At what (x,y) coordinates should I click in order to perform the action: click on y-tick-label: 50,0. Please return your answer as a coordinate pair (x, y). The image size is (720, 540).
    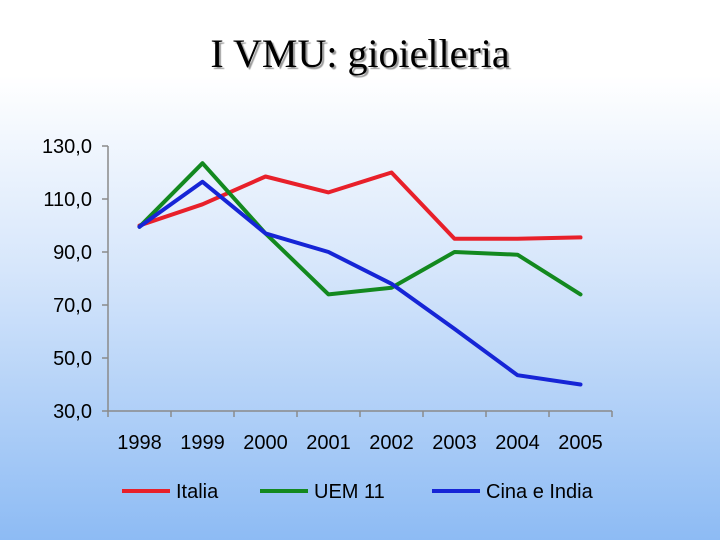
    Looking at the image, I should click on (72, 359).